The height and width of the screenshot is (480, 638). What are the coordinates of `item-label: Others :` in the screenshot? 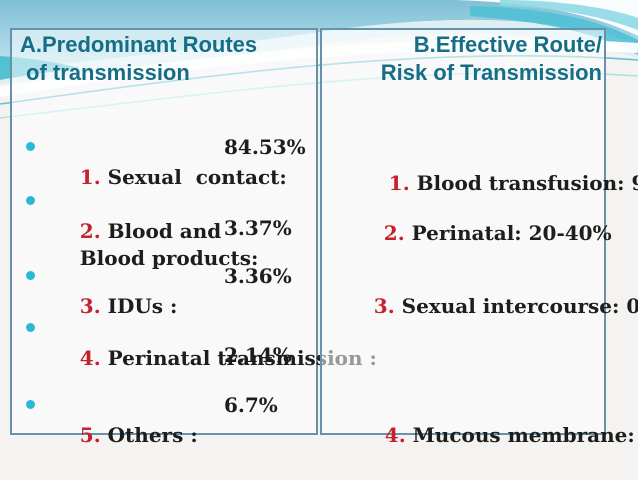 It's located at (149, 435).